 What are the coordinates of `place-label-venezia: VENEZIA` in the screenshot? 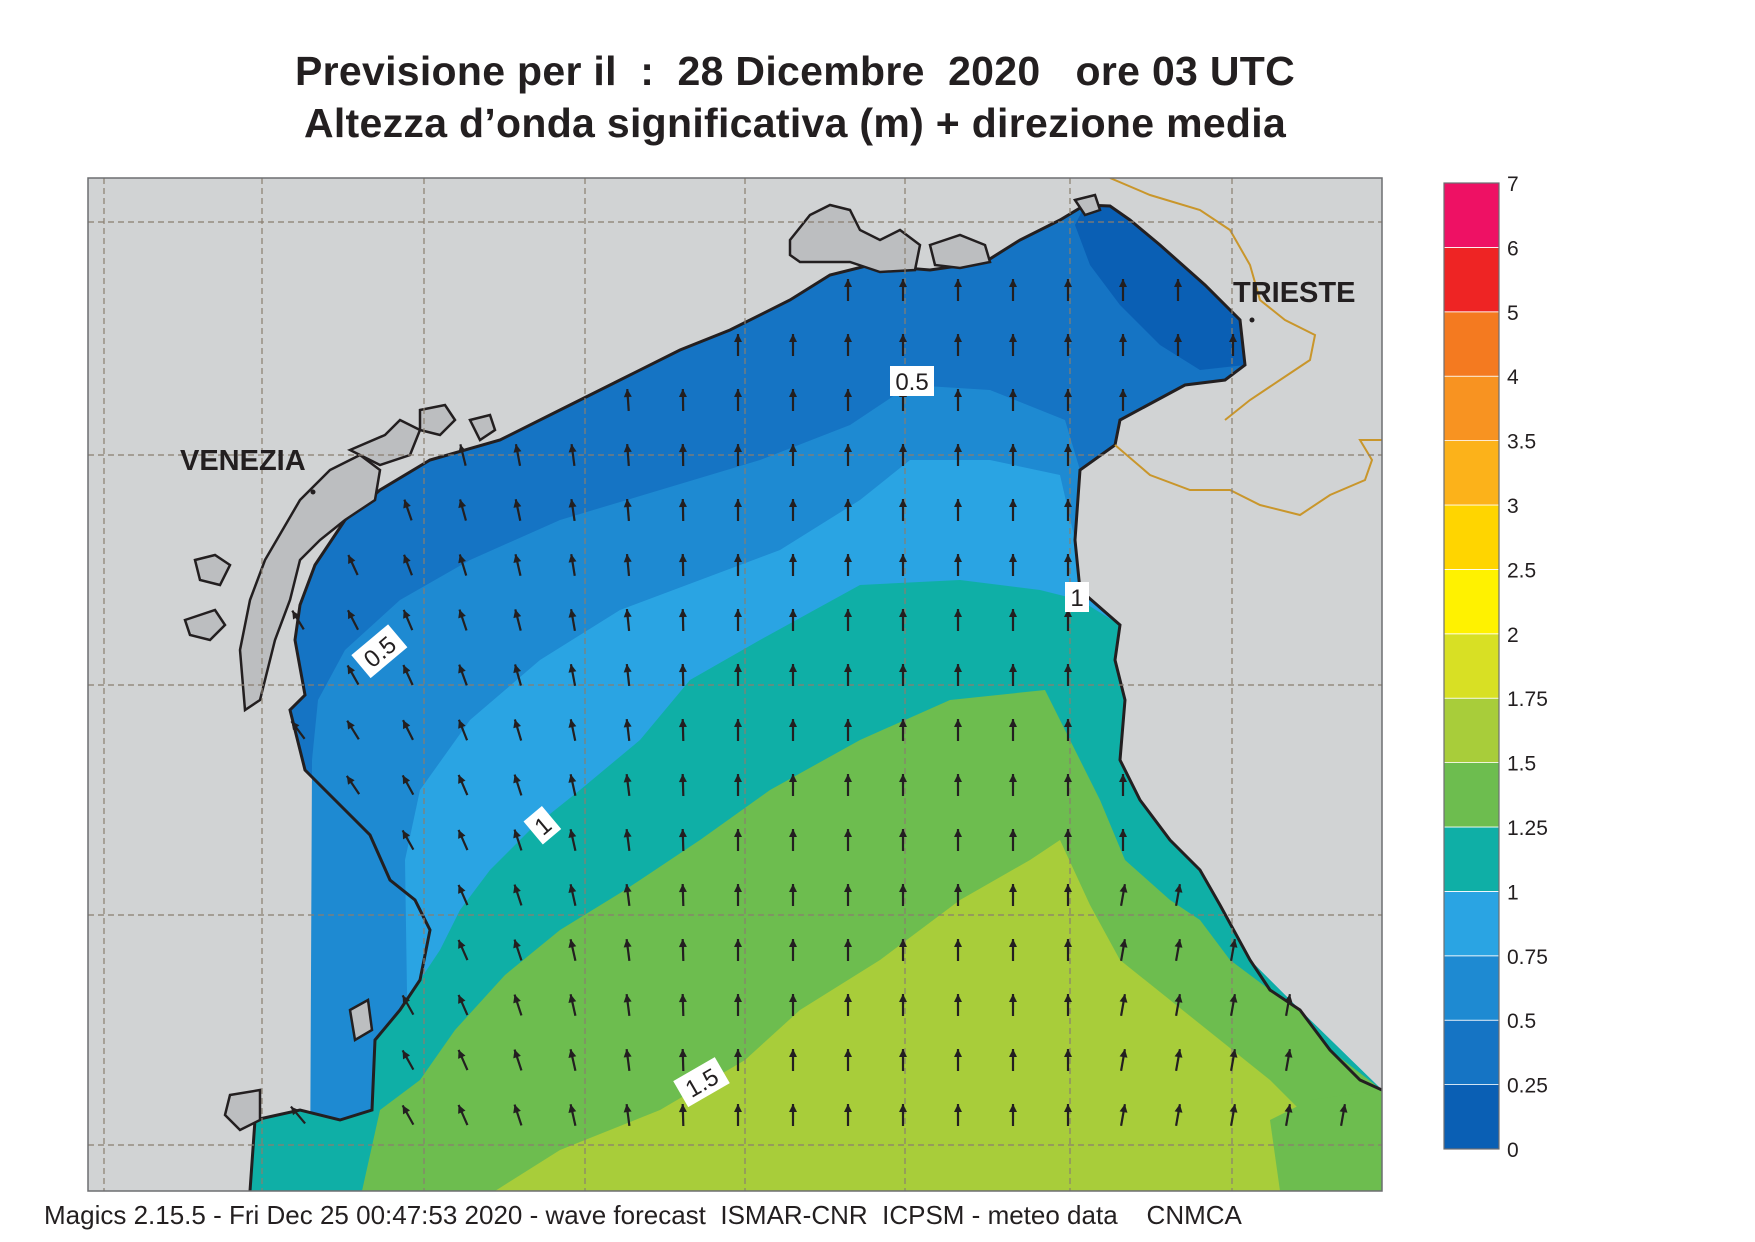 It's located at (243, 461).